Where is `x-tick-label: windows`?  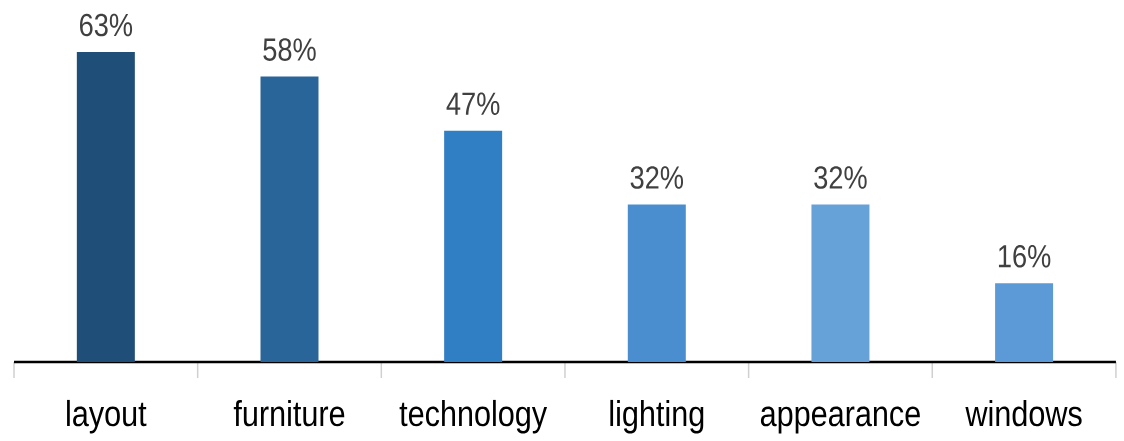 x-tick-label: windows is located at coordinates (1023, 413).